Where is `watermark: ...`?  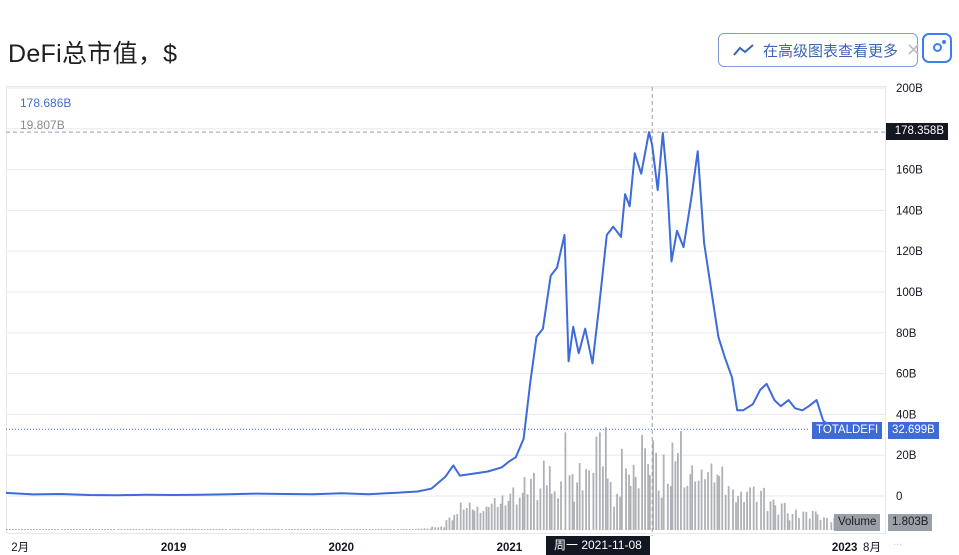
watermark: ... is located at coordinates (898, 542).